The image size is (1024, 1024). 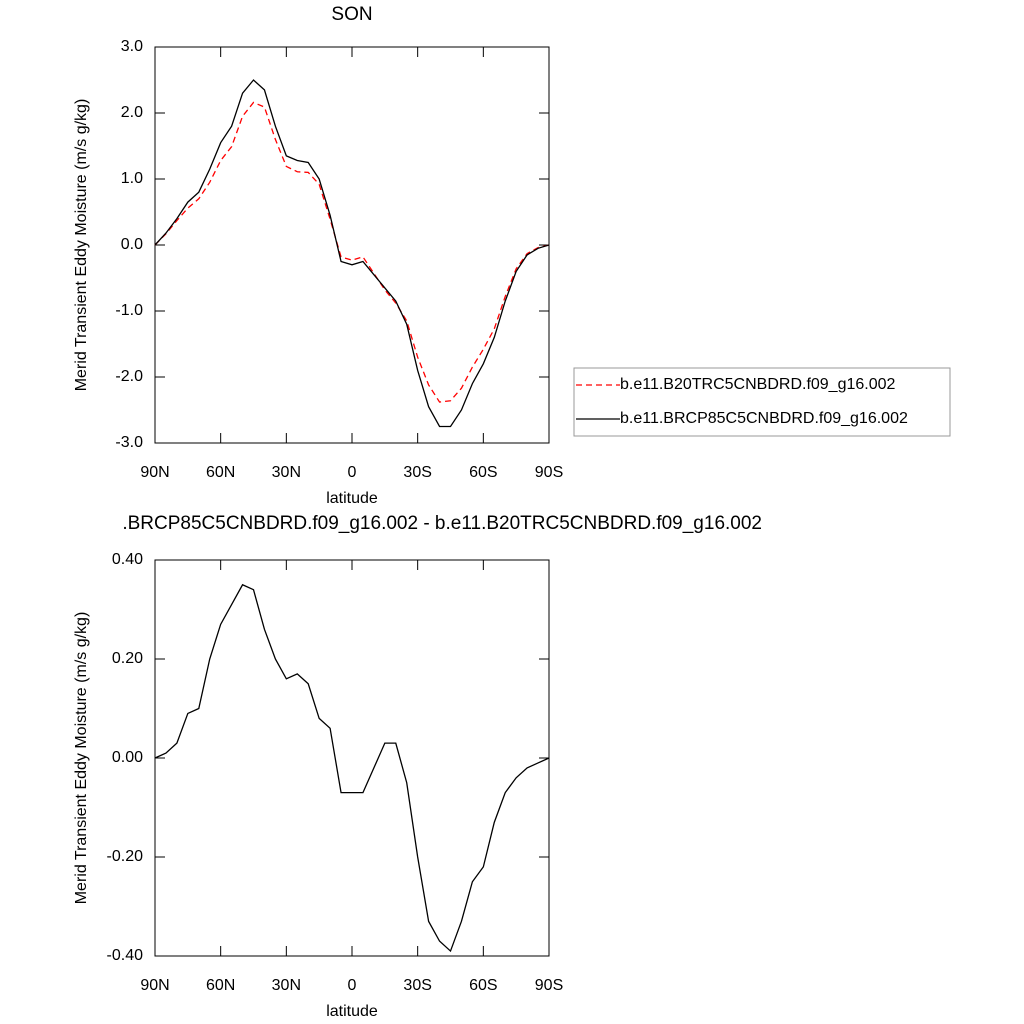 What do you see at coordinates (125, 856) in the screenshot?
I see `y-tick-label: -0.20` at bounding box center [125, 856].